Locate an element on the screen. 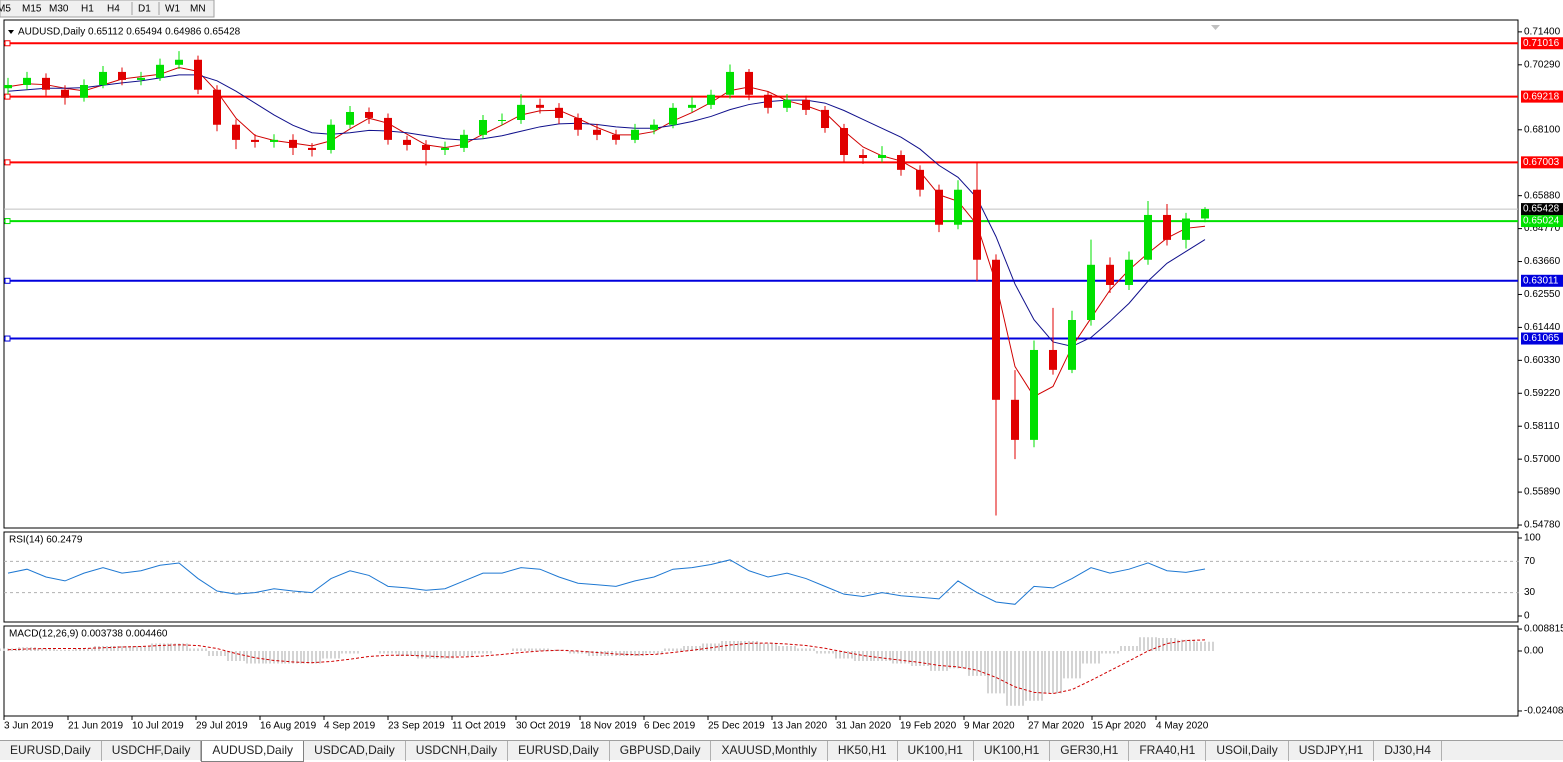  x-tick-label: 25 Dec 2019 is located at coordinates (736, 726).